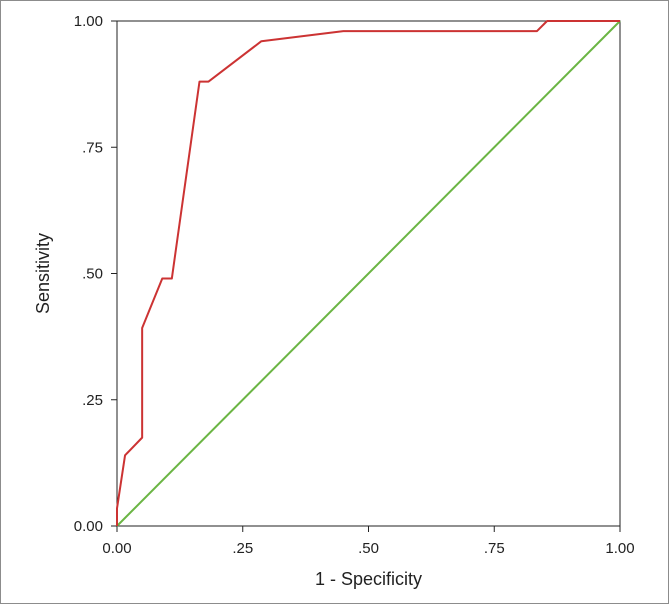 The height and width of the screenshot is (604, 669). Describe the element at coordinates (368, 579) in the screenshot. I see `x-axis-title: 1 - Specificity` at that location.